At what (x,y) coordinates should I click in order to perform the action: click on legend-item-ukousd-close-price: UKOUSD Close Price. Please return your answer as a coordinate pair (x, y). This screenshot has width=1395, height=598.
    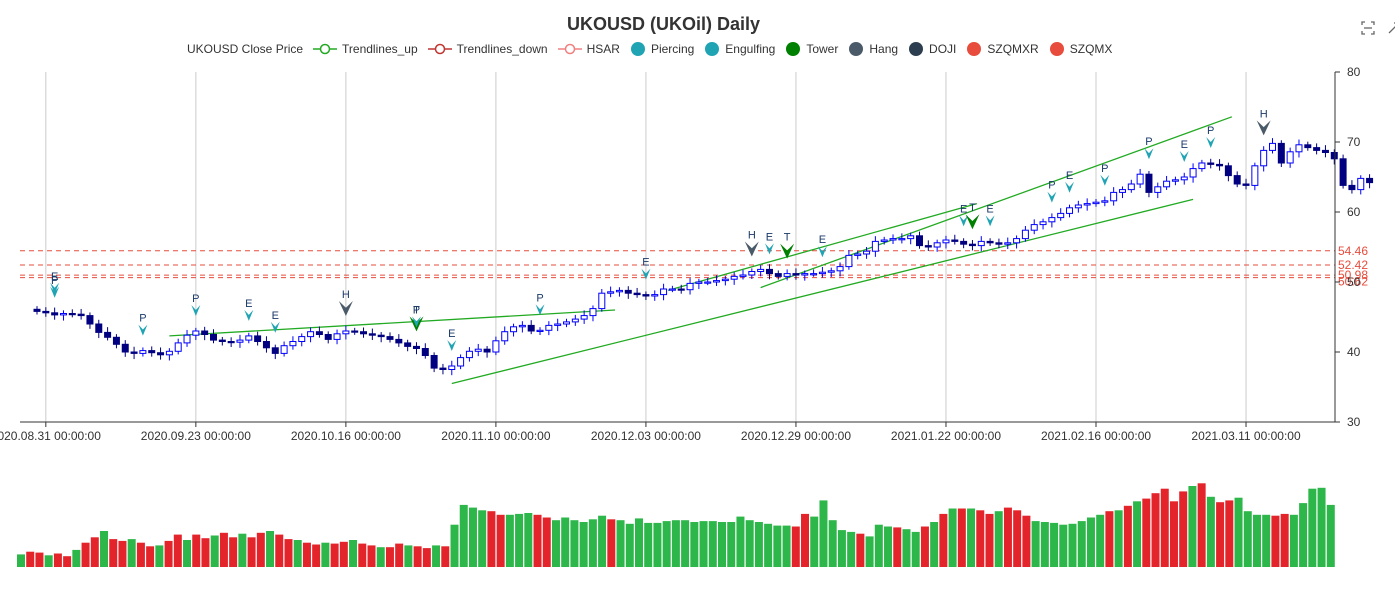
    Looking at the image, I should click on (245, 49).